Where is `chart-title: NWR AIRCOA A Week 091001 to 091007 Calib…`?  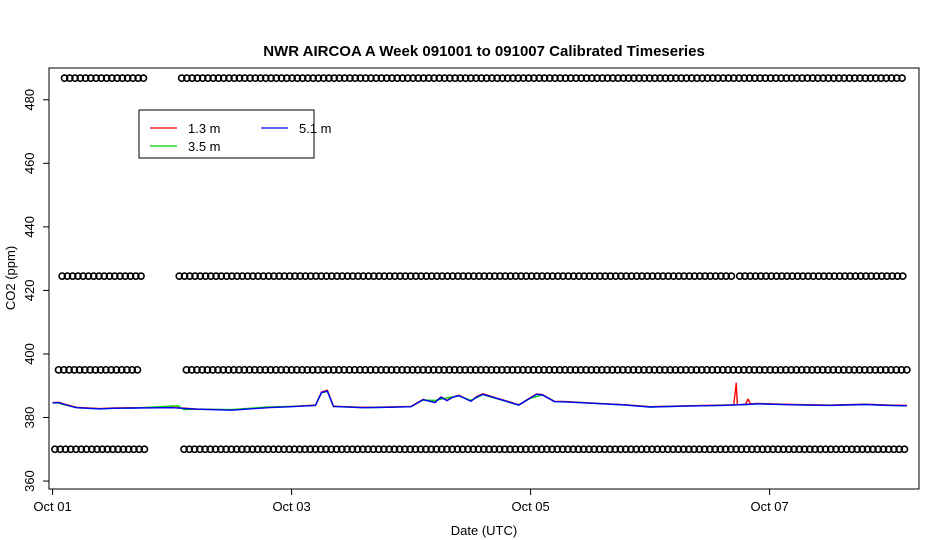
chart-title: NWR AIRCOA A Week 091001 to 091007 Calib… is located at coordinates (484, 51).